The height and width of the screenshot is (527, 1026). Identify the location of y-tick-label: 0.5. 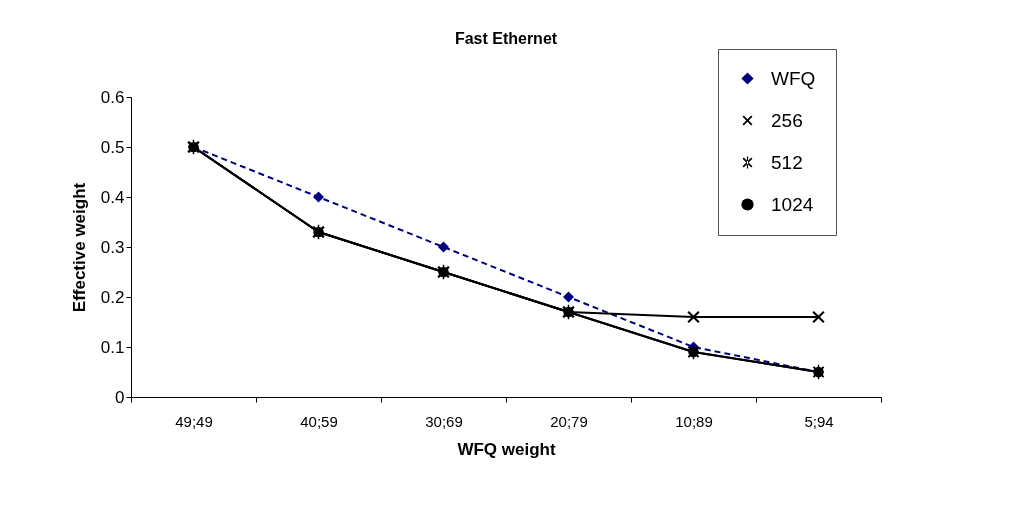
(112, 147).